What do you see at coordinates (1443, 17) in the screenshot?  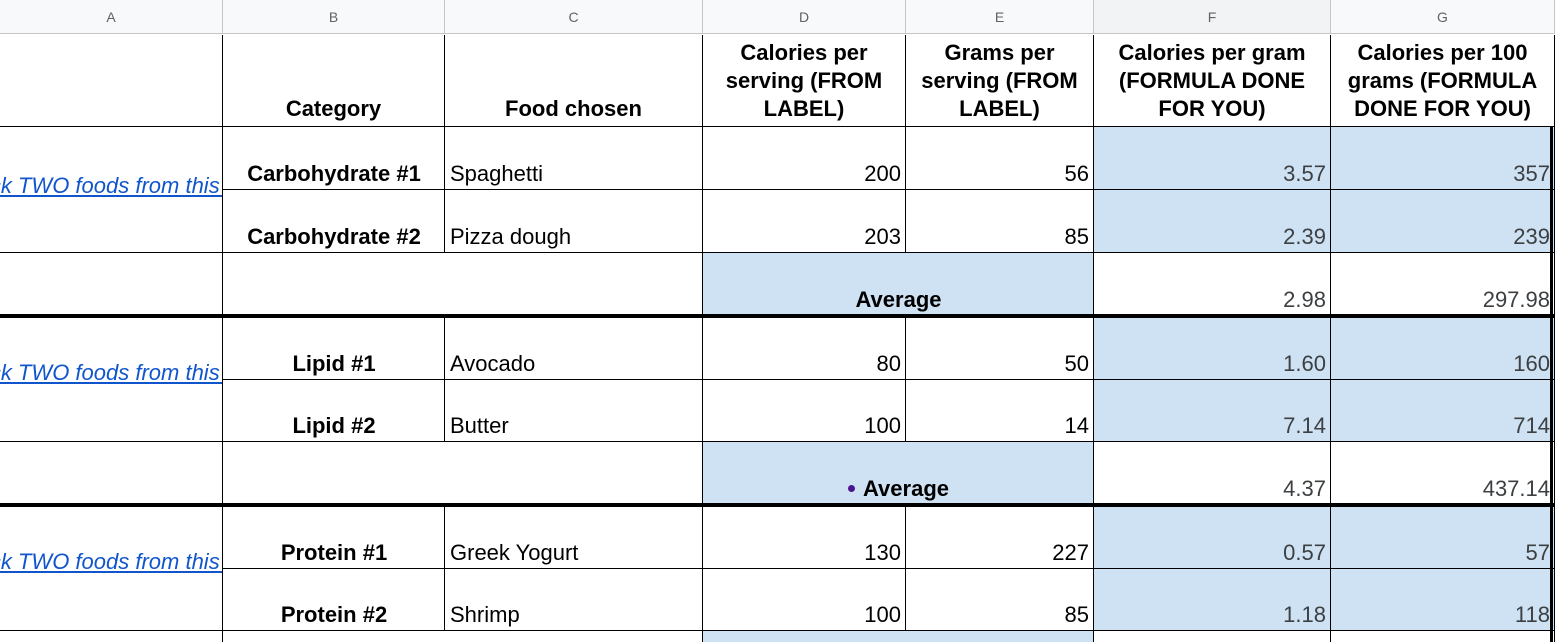 I see `column-header-g: G` at bounding box center [1443, 17].